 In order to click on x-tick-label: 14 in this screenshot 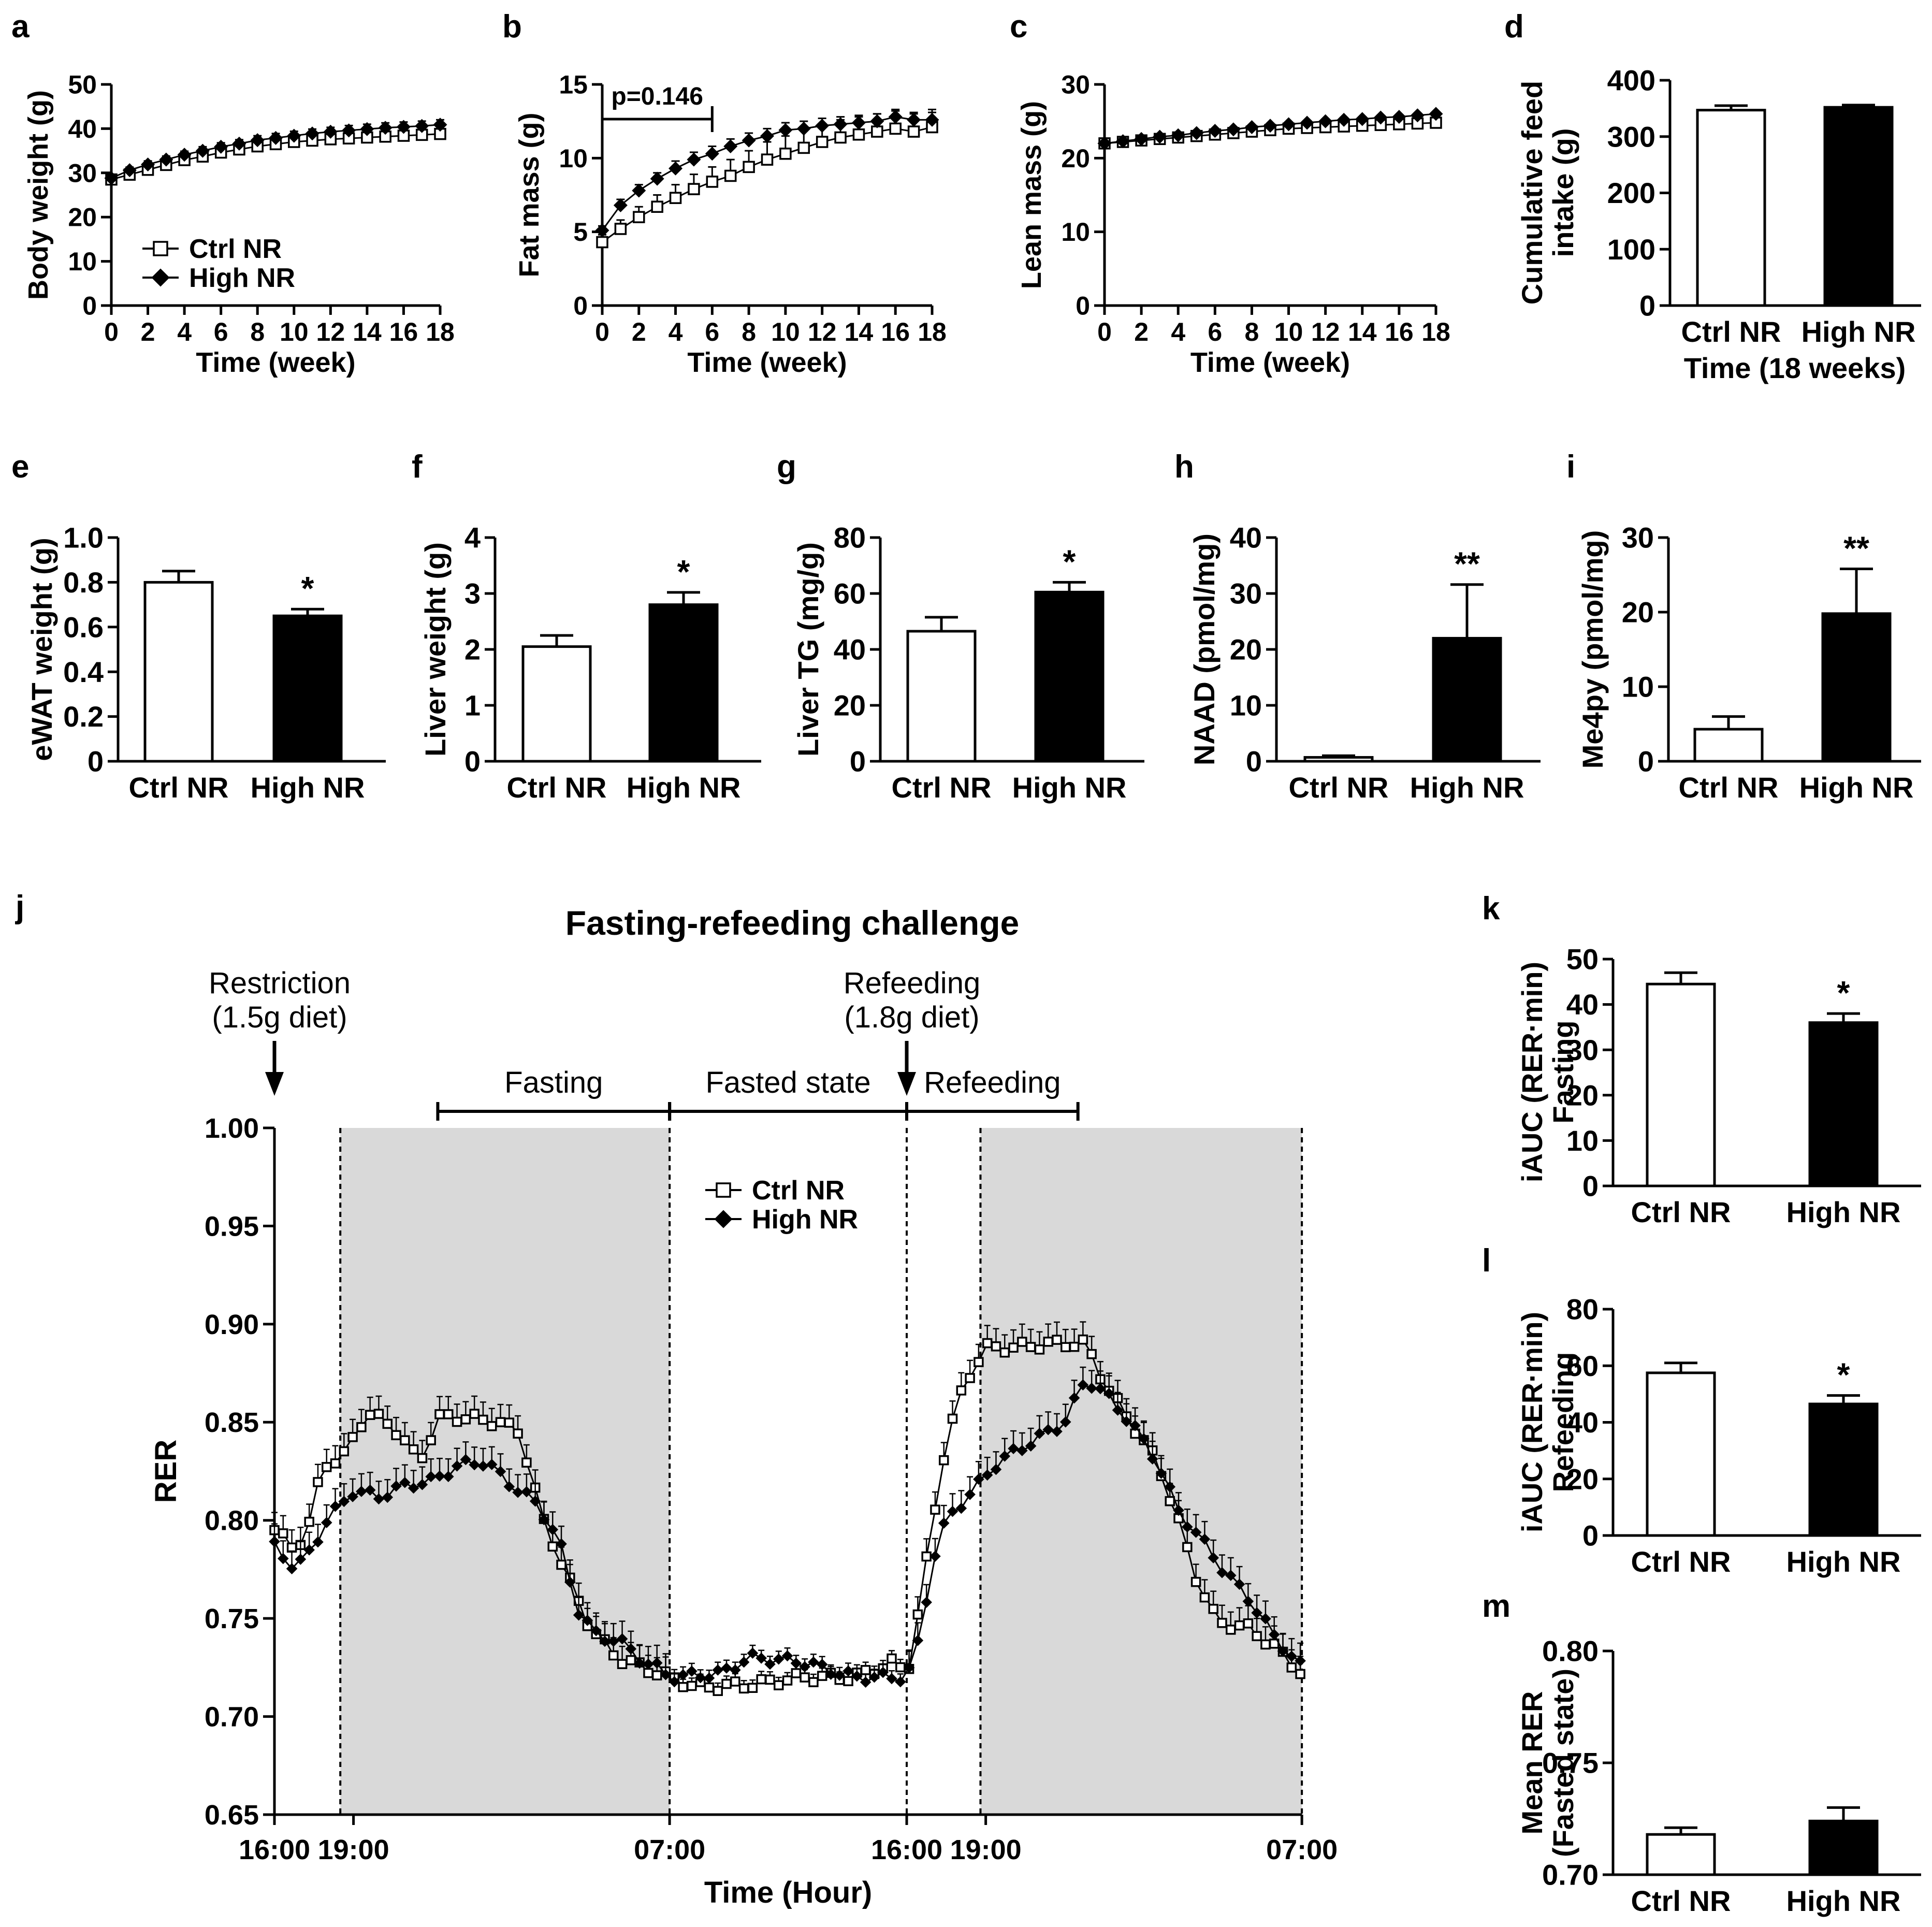, I will do `click(1362, 331)`.